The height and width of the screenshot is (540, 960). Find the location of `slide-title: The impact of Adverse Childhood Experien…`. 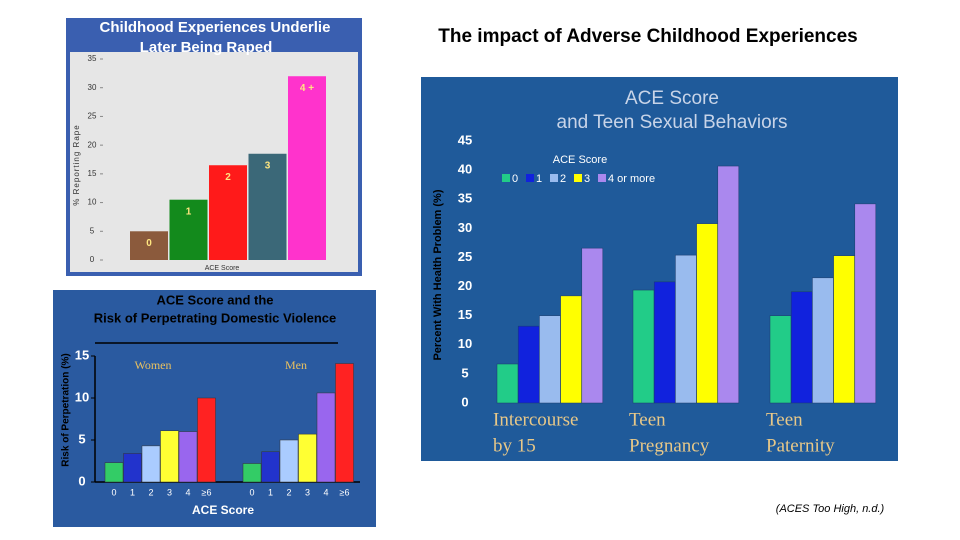

slide-title: The impact of Adverse Childhood Experien… is located at coordinates (648, 36).